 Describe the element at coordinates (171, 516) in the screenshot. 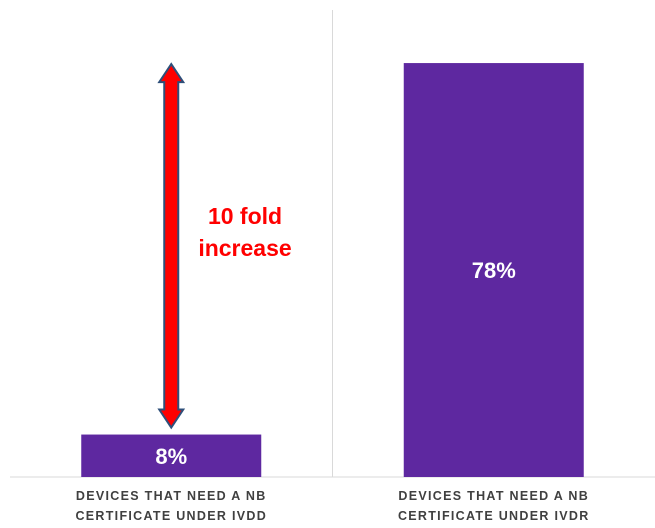

I see `x-tick-label-1-line-2: CERTIFICATE UNDER IVDD` at that location.